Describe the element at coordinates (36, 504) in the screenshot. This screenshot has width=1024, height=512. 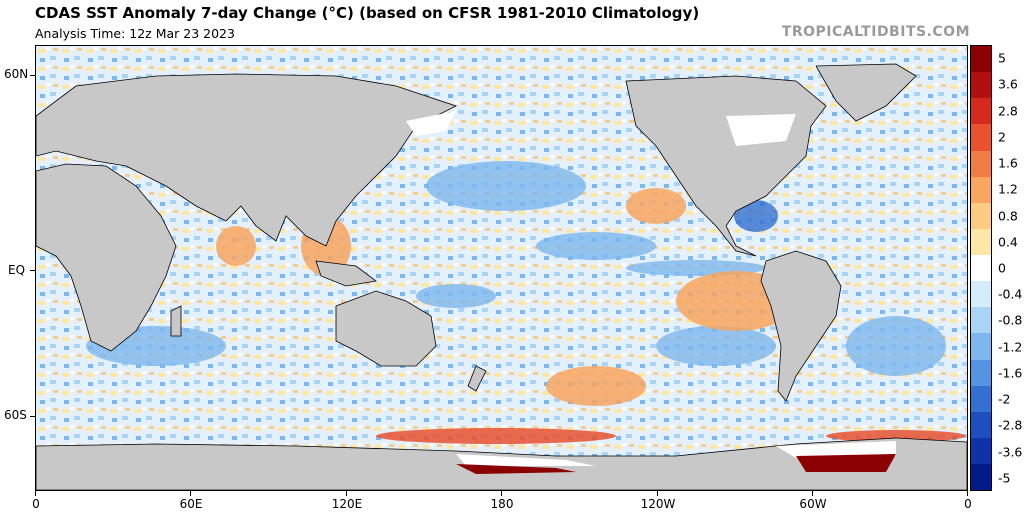
I see `lon-label-0: 0` at that location.